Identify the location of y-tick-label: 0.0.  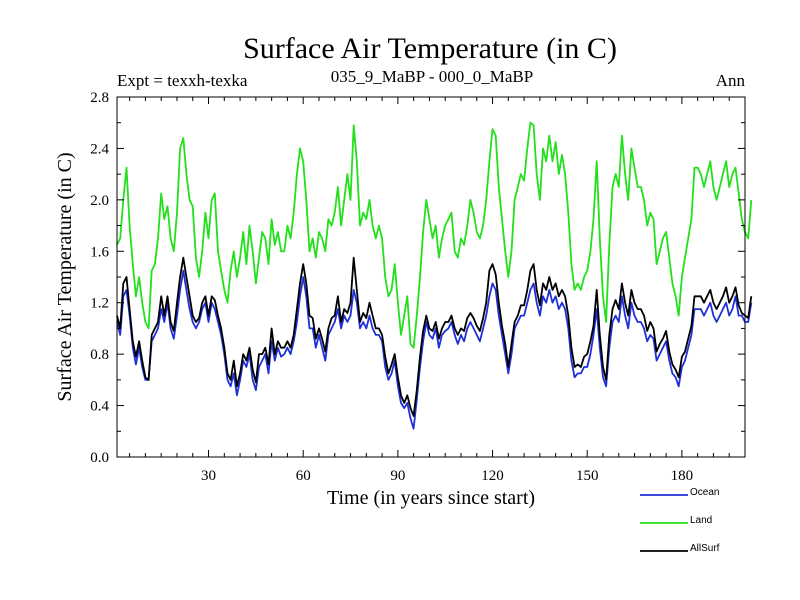
(99, 458).